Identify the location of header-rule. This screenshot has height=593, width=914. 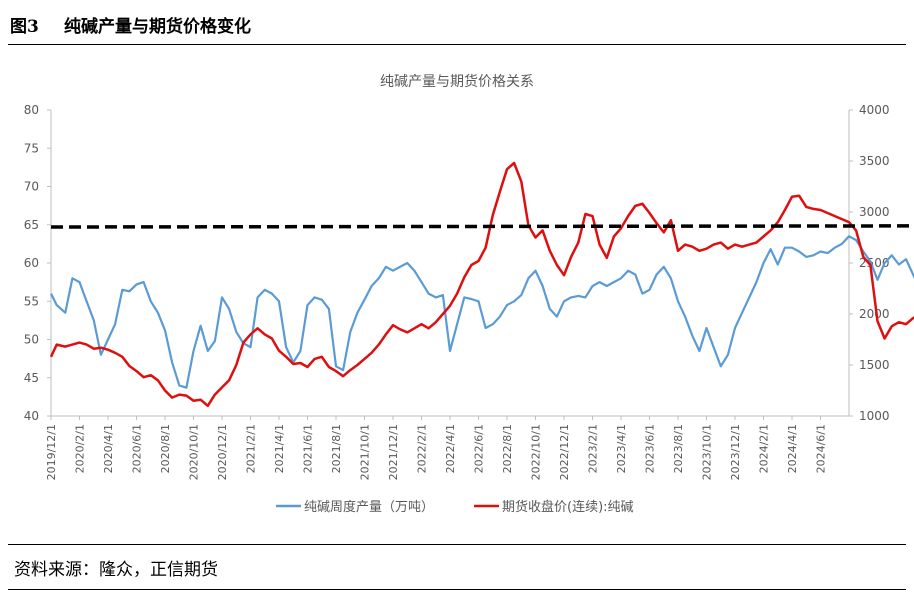
(457, 44).